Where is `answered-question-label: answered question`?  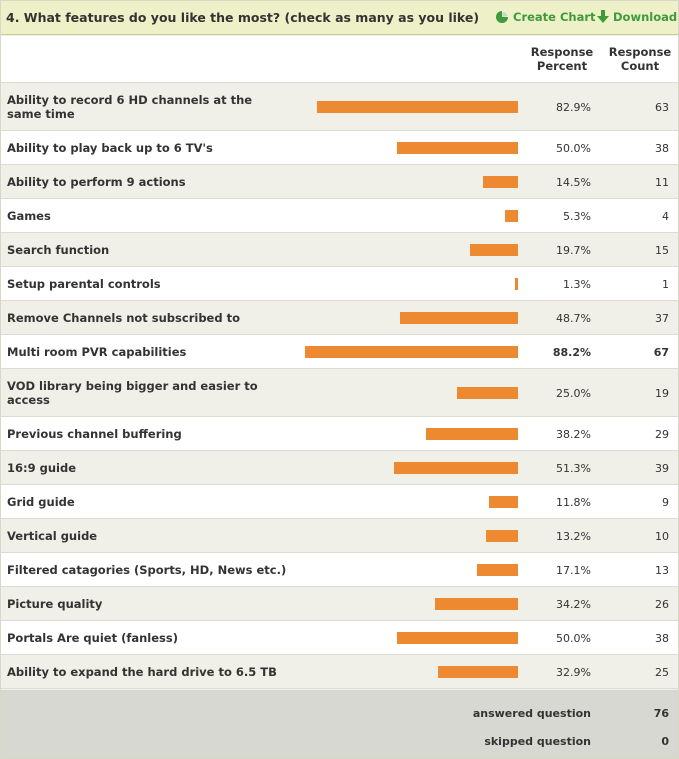
answered-question-label: answered question is located at coordinates (531, 713).